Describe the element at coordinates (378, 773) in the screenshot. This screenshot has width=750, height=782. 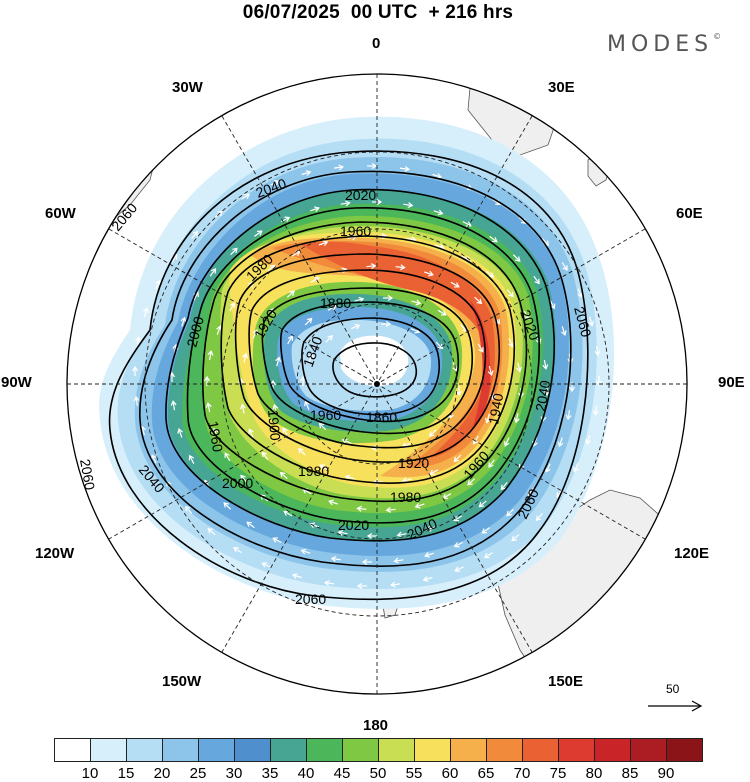
I see `colorbar-tick-label: 50` at that location.